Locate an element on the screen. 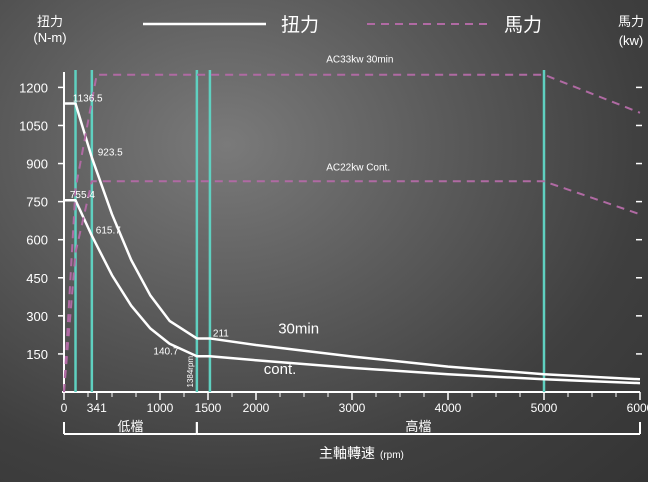 This screenshot has height=482, width=648. x-tick-label: 0 is located at coordinates (64, 408).